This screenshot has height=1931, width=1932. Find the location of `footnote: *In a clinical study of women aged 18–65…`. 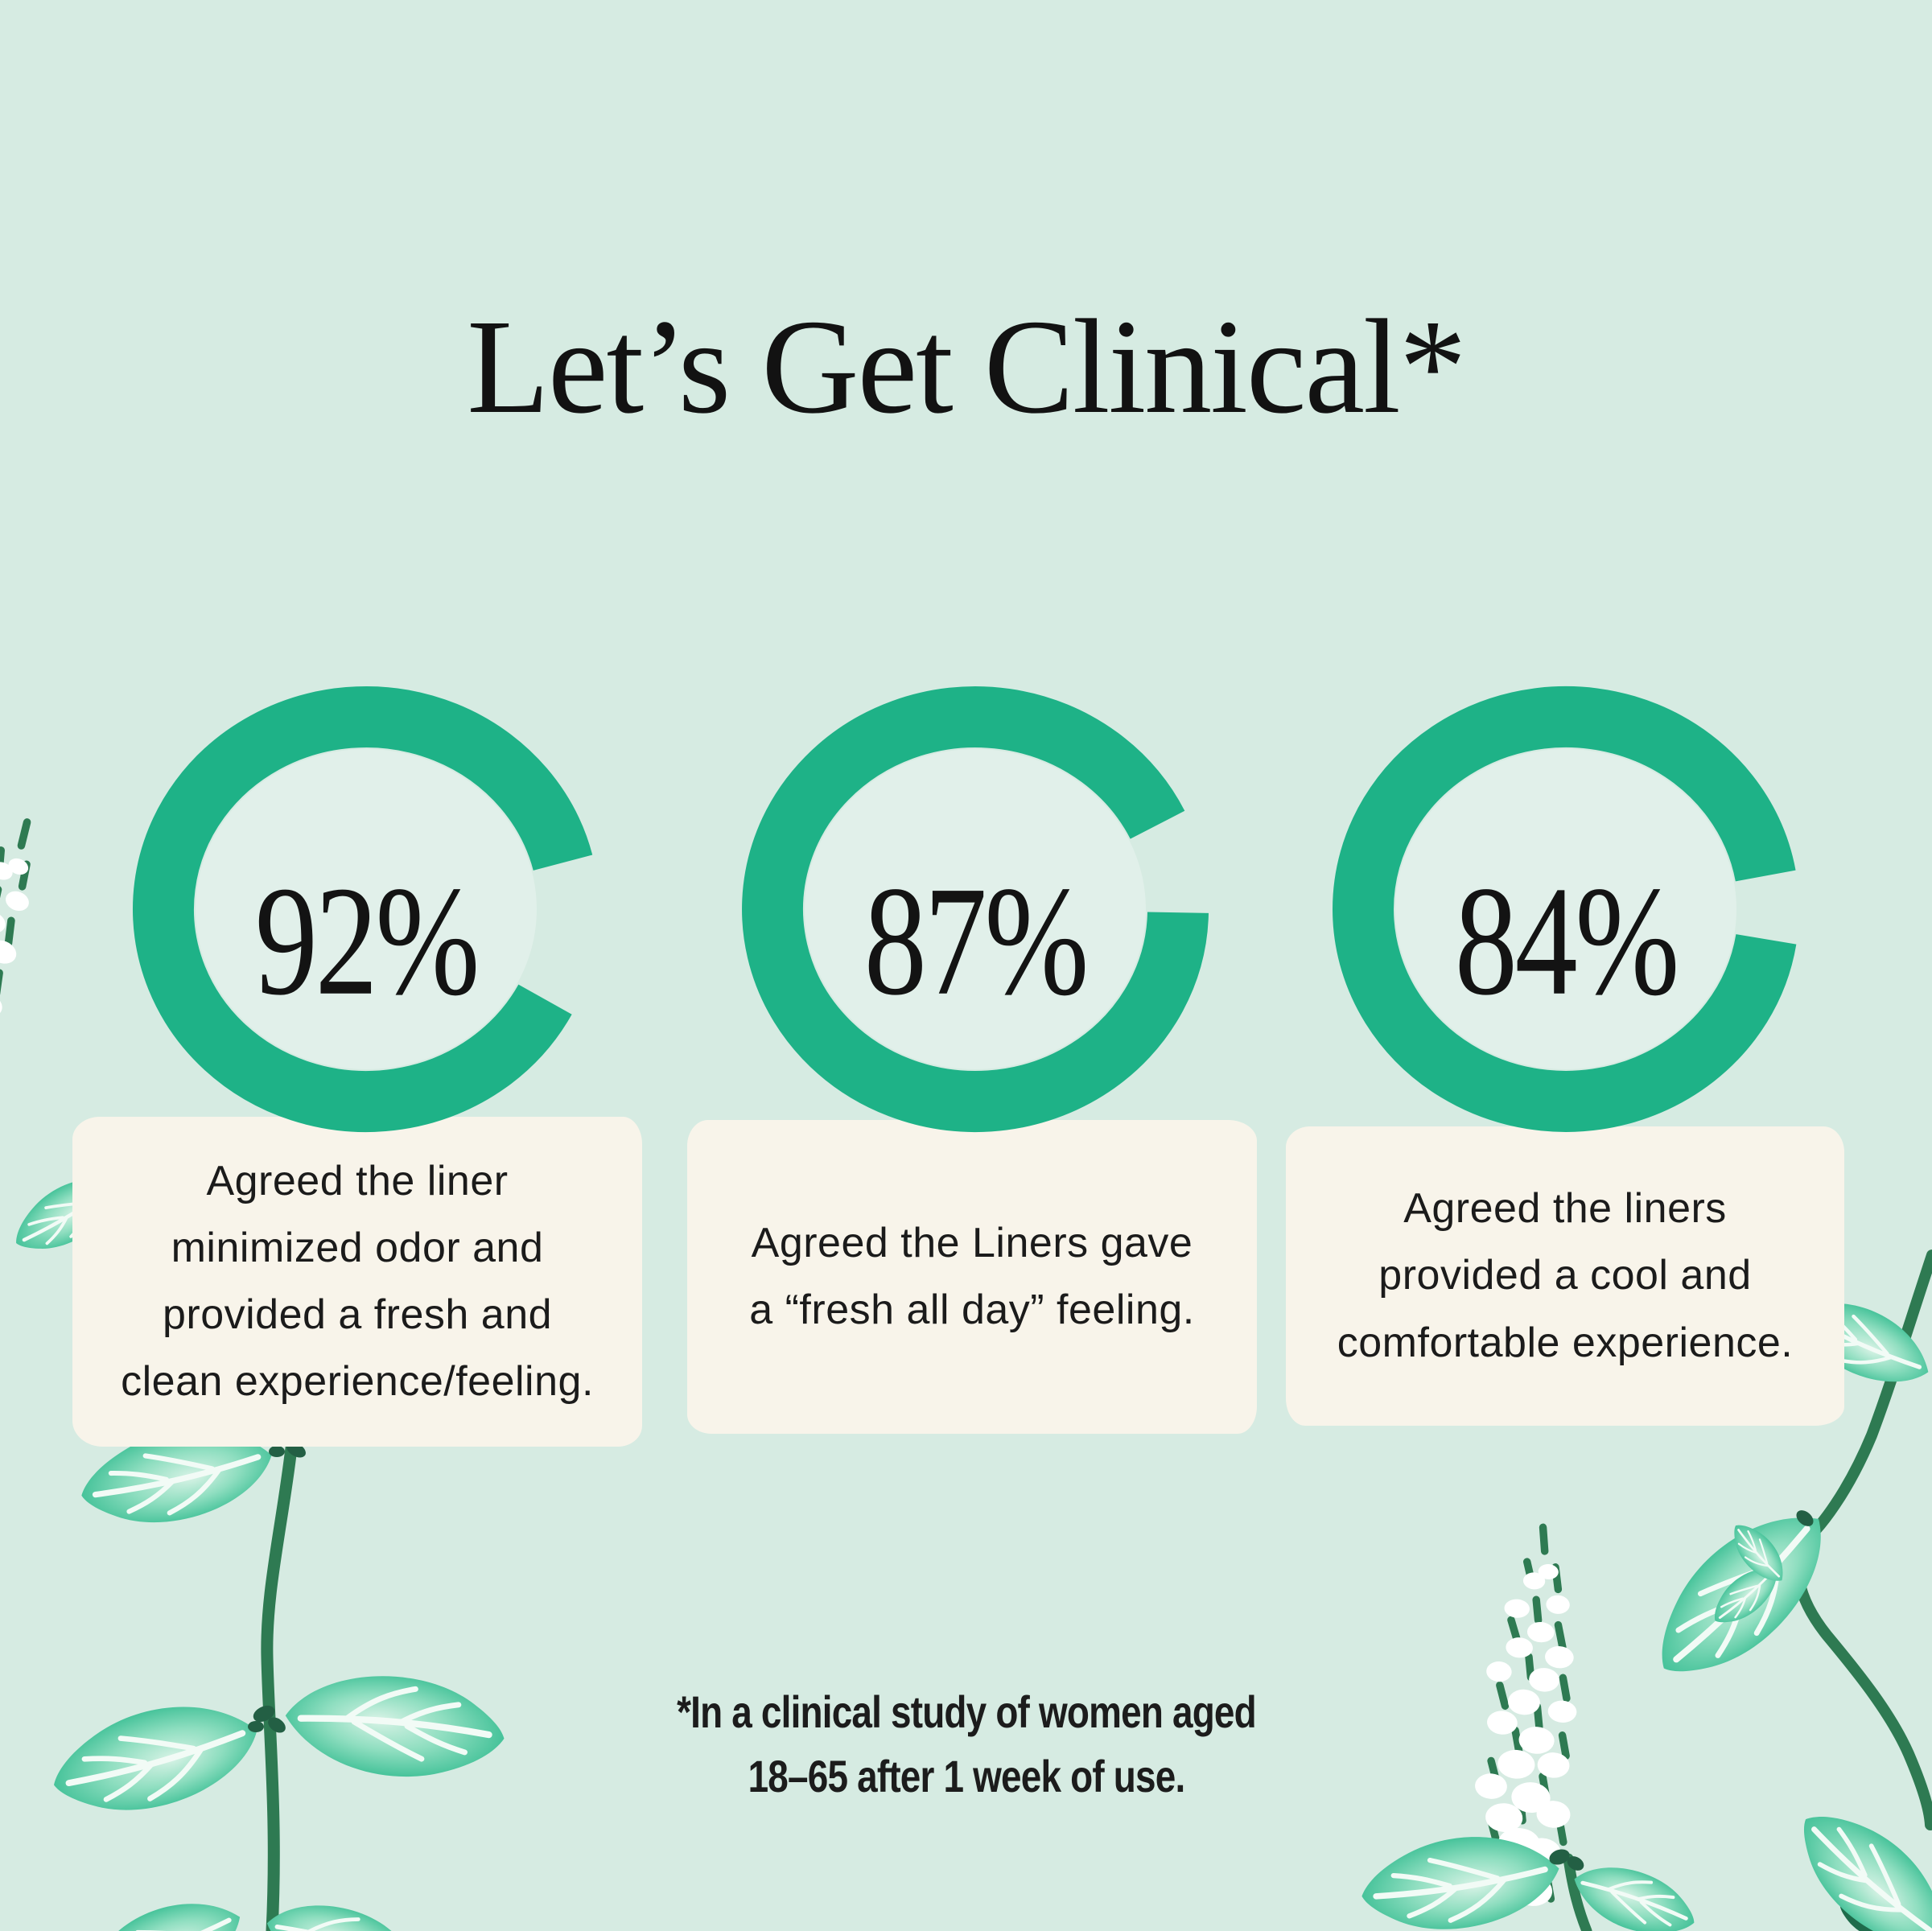

footnote: *In a clinical study of women aged 18–65… is located at coordinates (966, 1744).